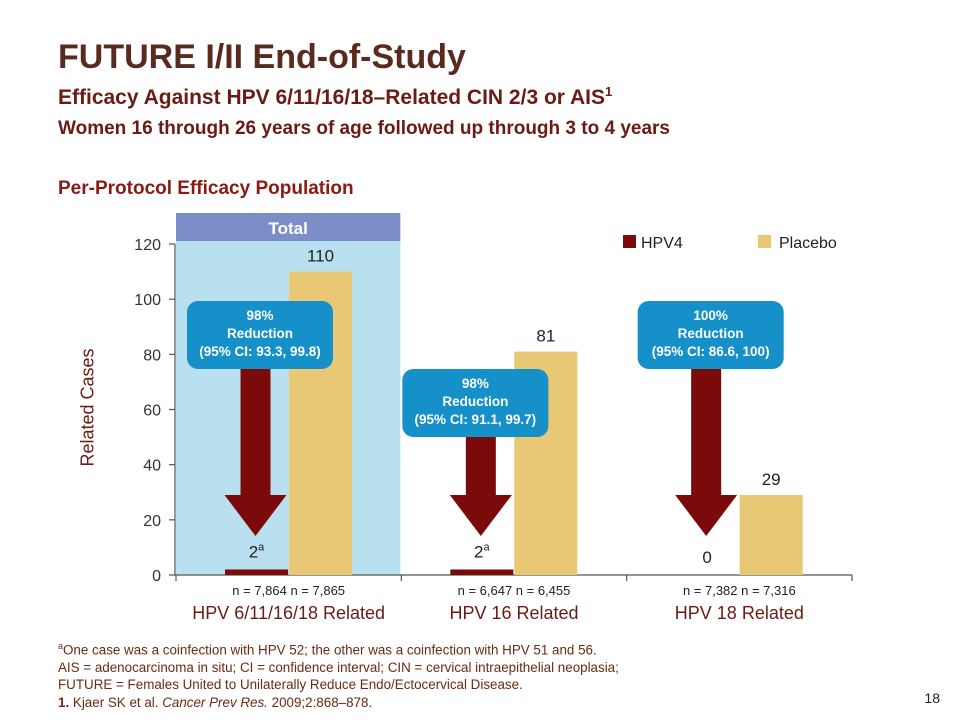  I want to click on reference-number: 1., so click(64, 702).